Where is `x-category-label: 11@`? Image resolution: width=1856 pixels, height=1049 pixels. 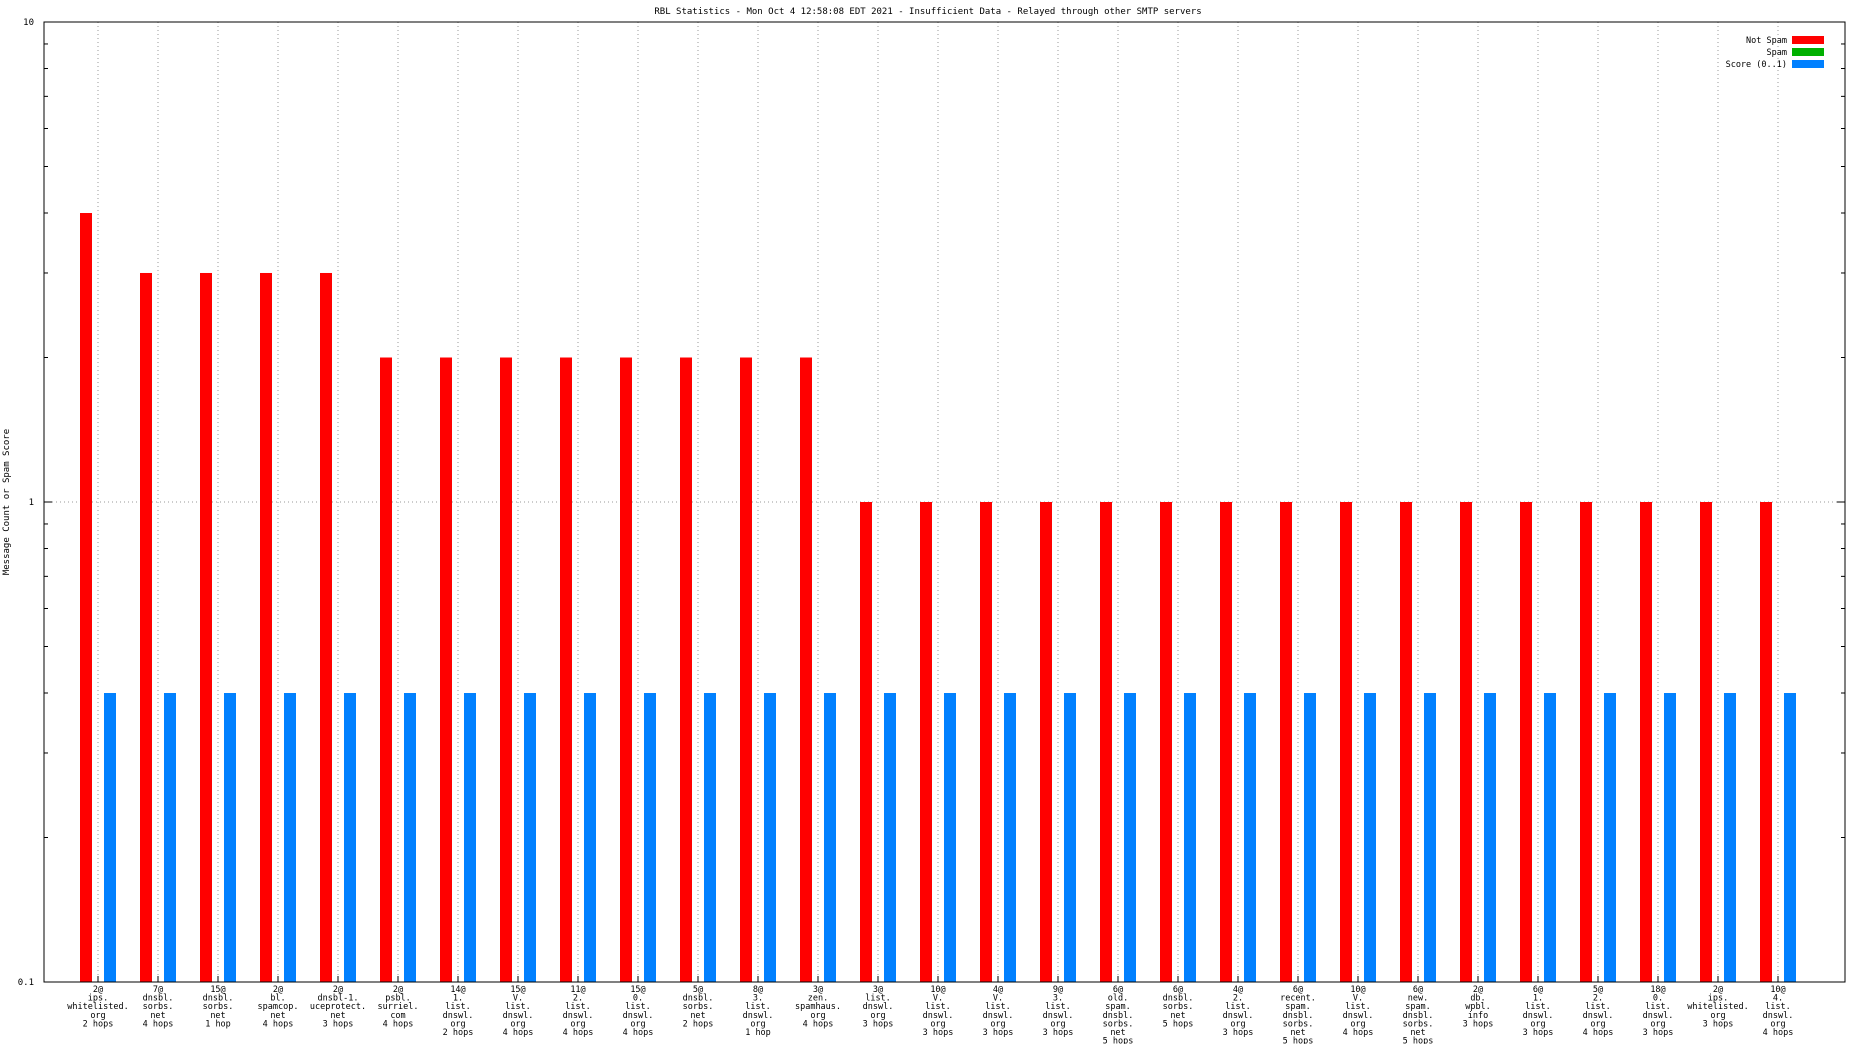 x-category-label: 11@ is located at coordinates (577, 990).